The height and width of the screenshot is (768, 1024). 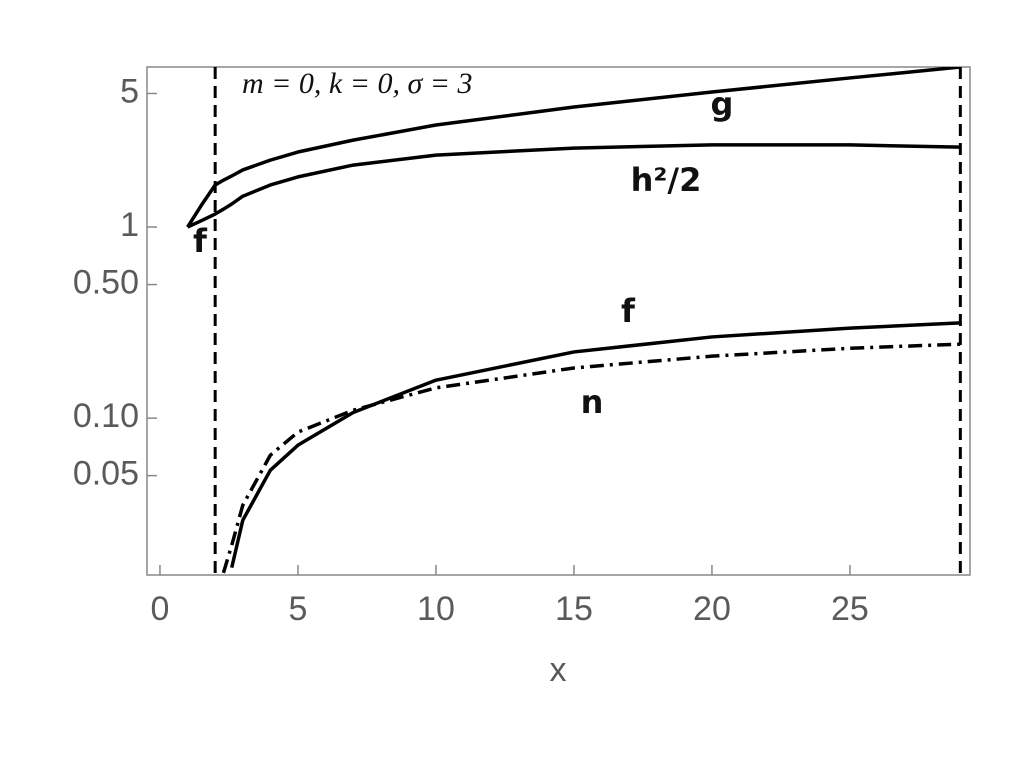 What do you see at coordinates (592, 402) in the screenshot?
I see `annotation: n` at bounding box center [592, 402].